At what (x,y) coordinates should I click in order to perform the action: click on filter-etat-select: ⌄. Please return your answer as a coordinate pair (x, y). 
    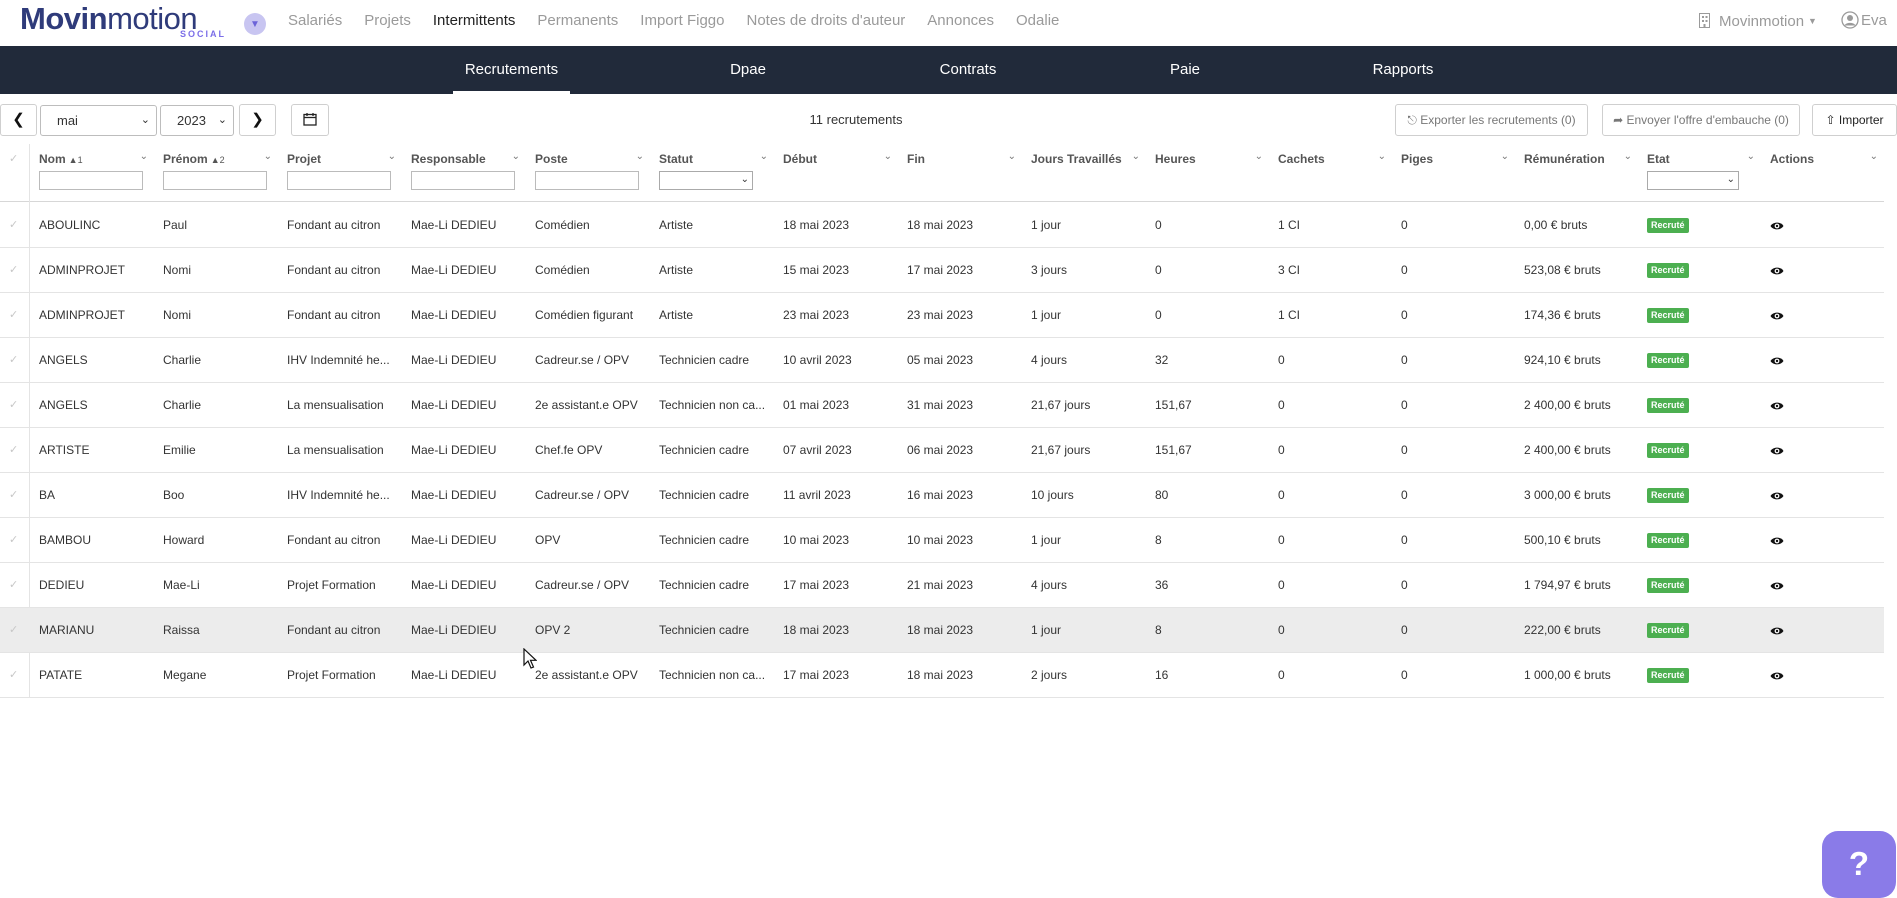
    Looking at the image, I should click on (1693, 180).